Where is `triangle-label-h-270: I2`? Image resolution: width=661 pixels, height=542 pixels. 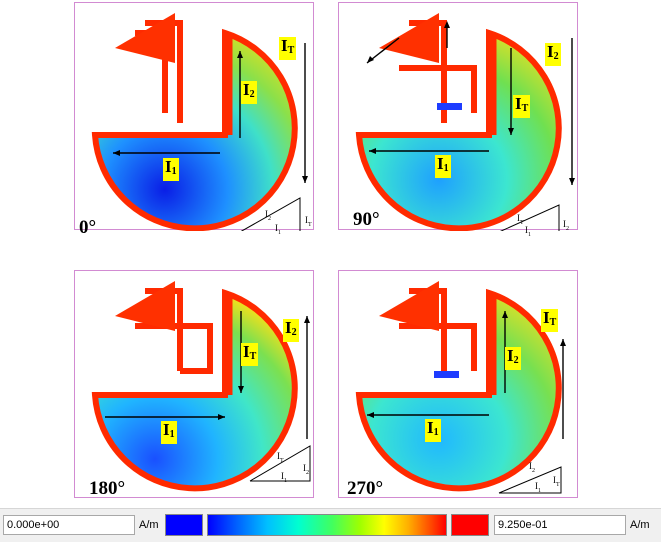
triangle-label-h-270: I2 is located at coordinates (532, 467).